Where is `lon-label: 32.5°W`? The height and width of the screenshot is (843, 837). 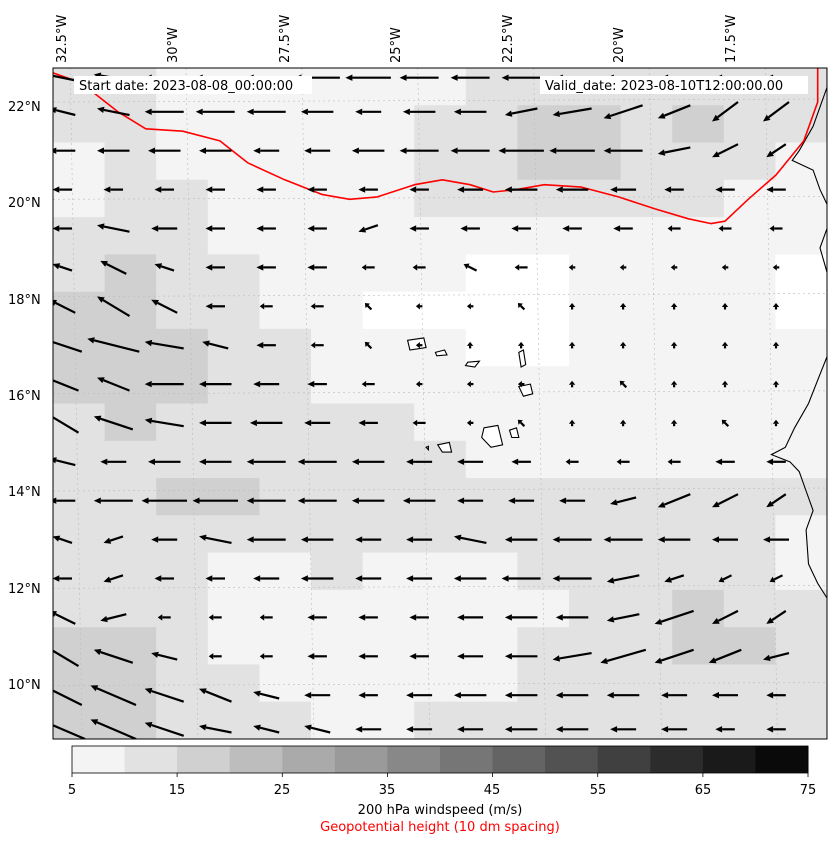 lon-label: 32.5°W is located at coordinates (62, 39).